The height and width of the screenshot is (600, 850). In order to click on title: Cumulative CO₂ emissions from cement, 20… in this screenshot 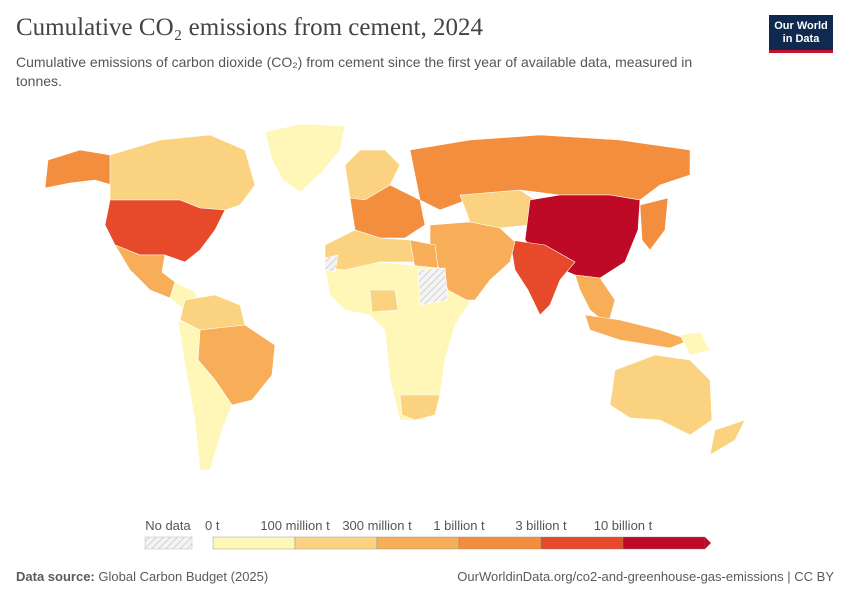, I will do `click(249, 27)`.